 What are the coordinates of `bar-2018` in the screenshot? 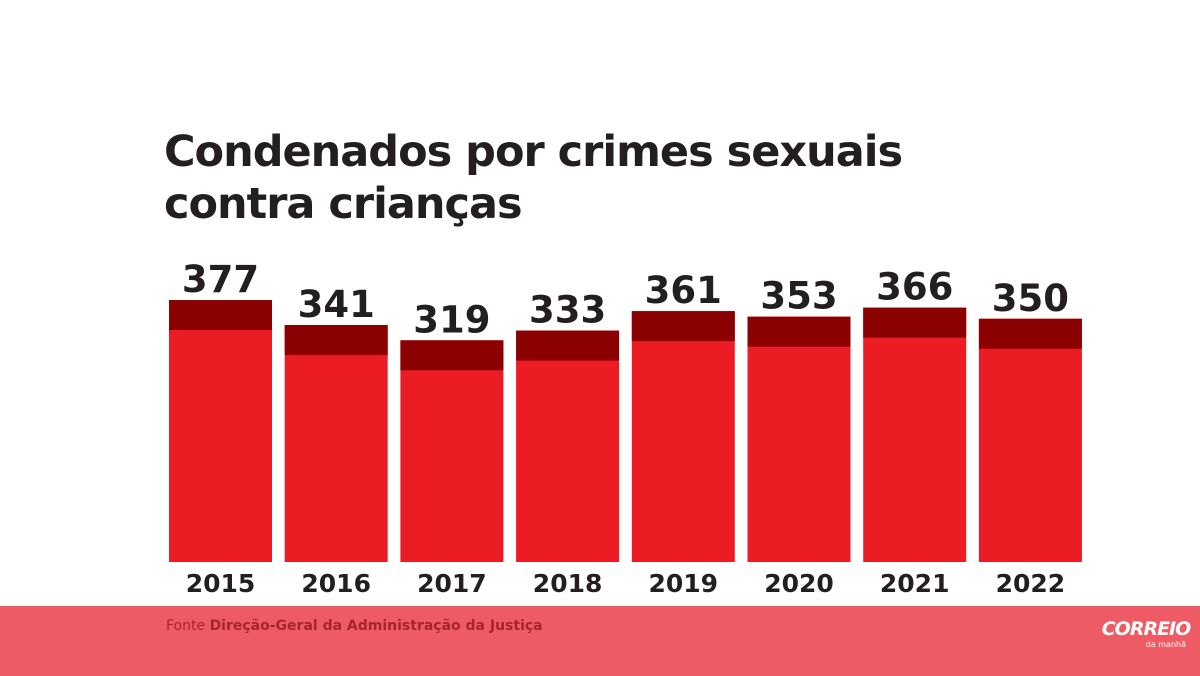 It's located at (568, 446).